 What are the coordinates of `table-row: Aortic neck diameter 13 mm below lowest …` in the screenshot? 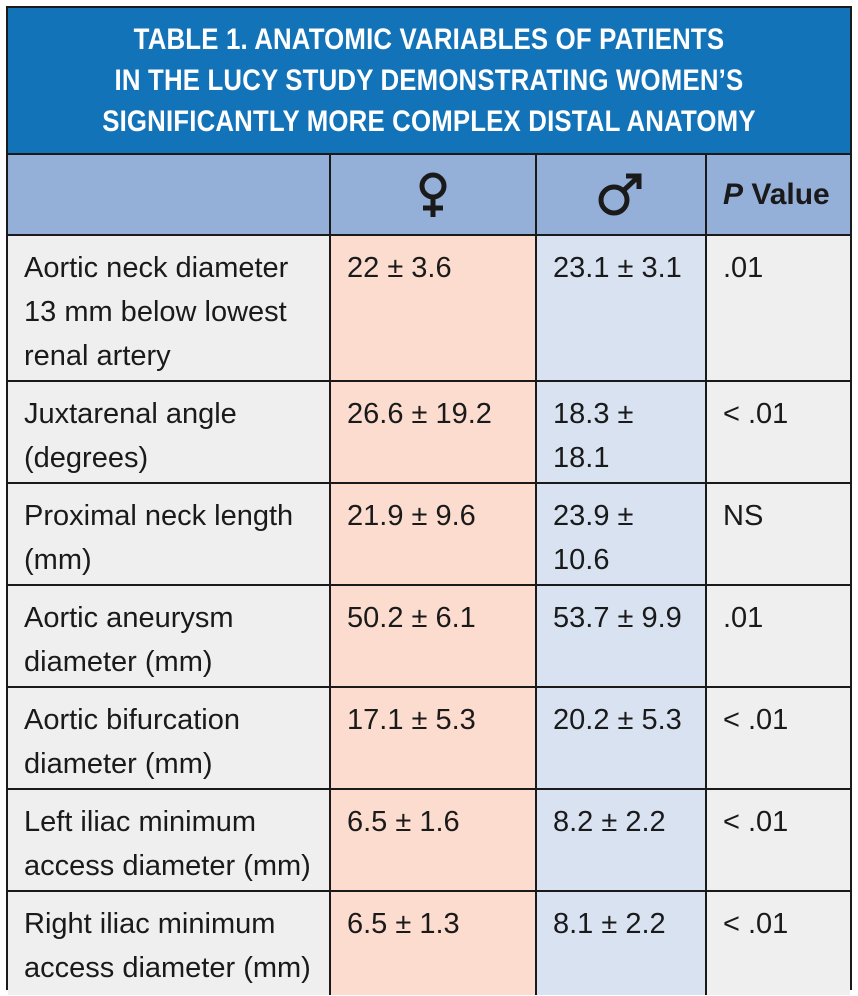 It's located at (429, 308).